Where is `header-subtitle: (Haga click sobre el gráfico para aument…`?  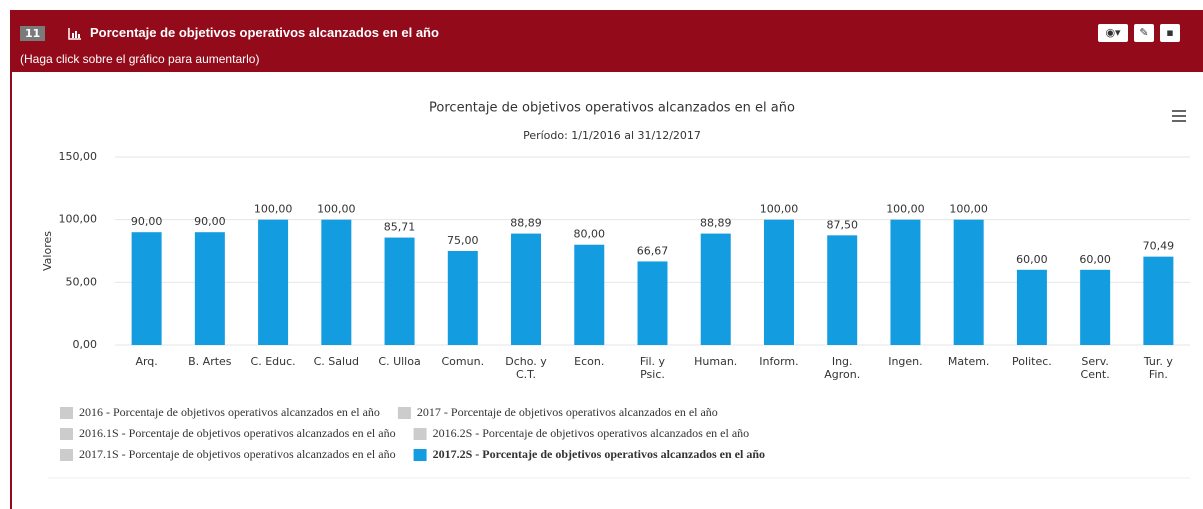 header-subtitle: (Haga click sobre el gráfico para aument… is located at coordinates (140, 59).